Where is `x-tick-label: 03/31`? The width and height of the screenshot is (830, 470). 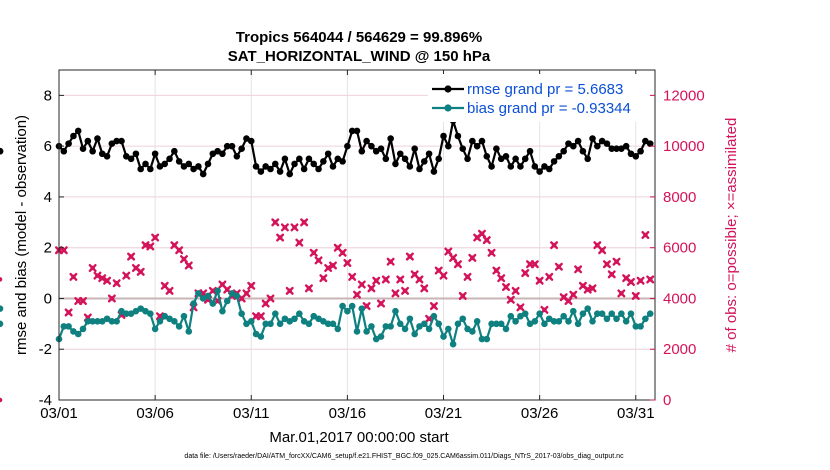
x-tick-label: 03/31 is located at coordinates (636, 413).